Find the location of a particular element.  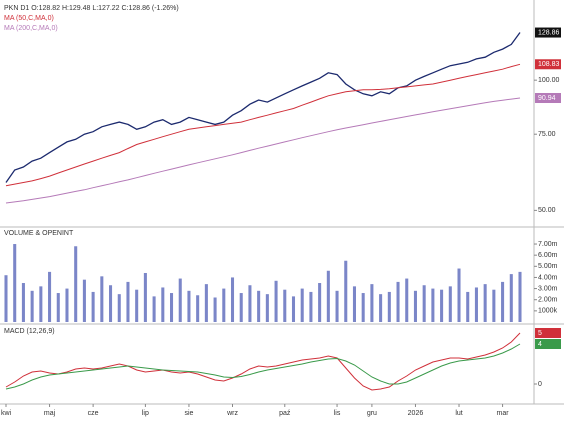

y-tick-label: 0 is located at coordinates (540, 384).